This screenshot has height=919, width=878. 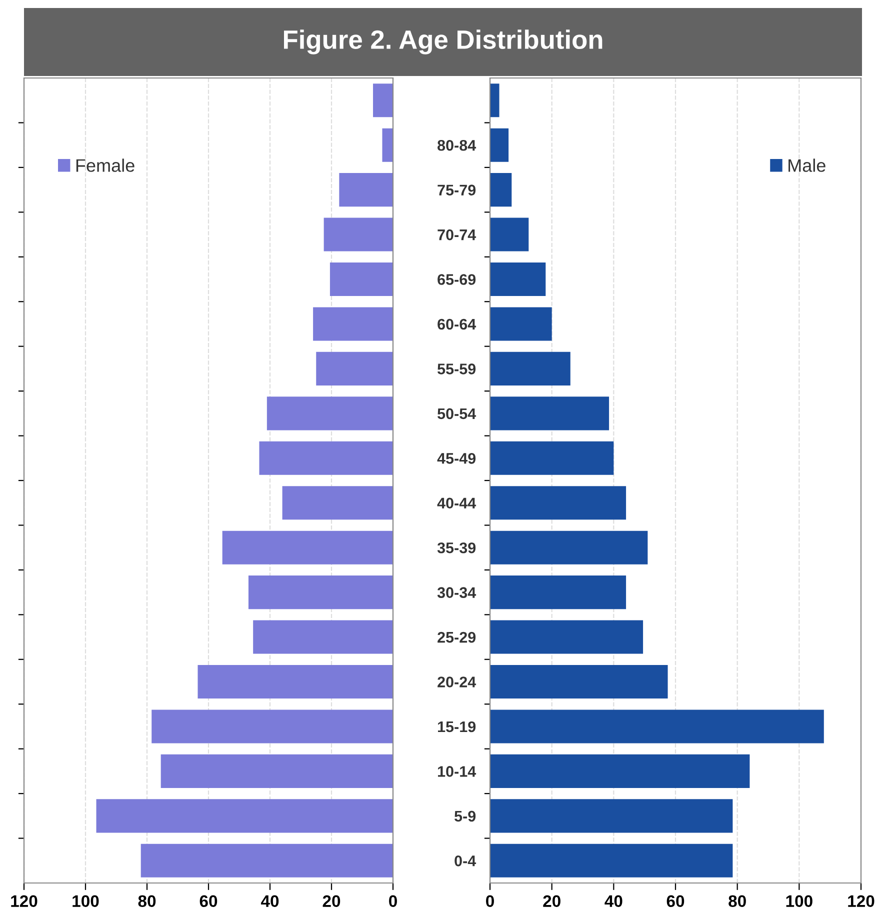 What do you see at coordinates (456, 548) in the screenshot?
I see `y-tick-label: 35-39` at bounding box center [456, 548].